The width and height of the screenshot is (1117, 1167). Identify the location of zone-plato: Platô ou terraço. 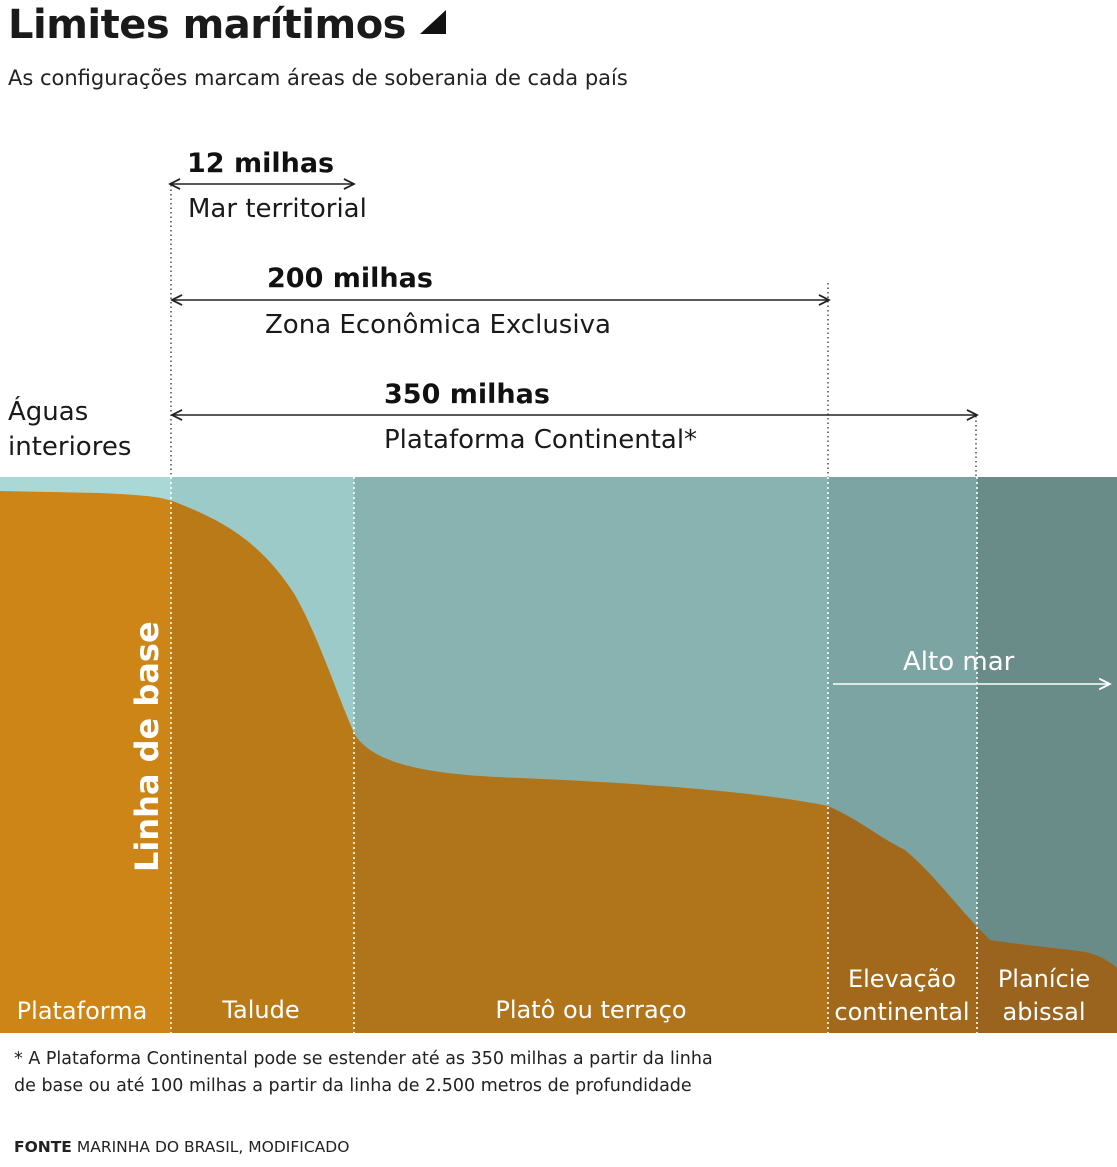
(590, 1010).